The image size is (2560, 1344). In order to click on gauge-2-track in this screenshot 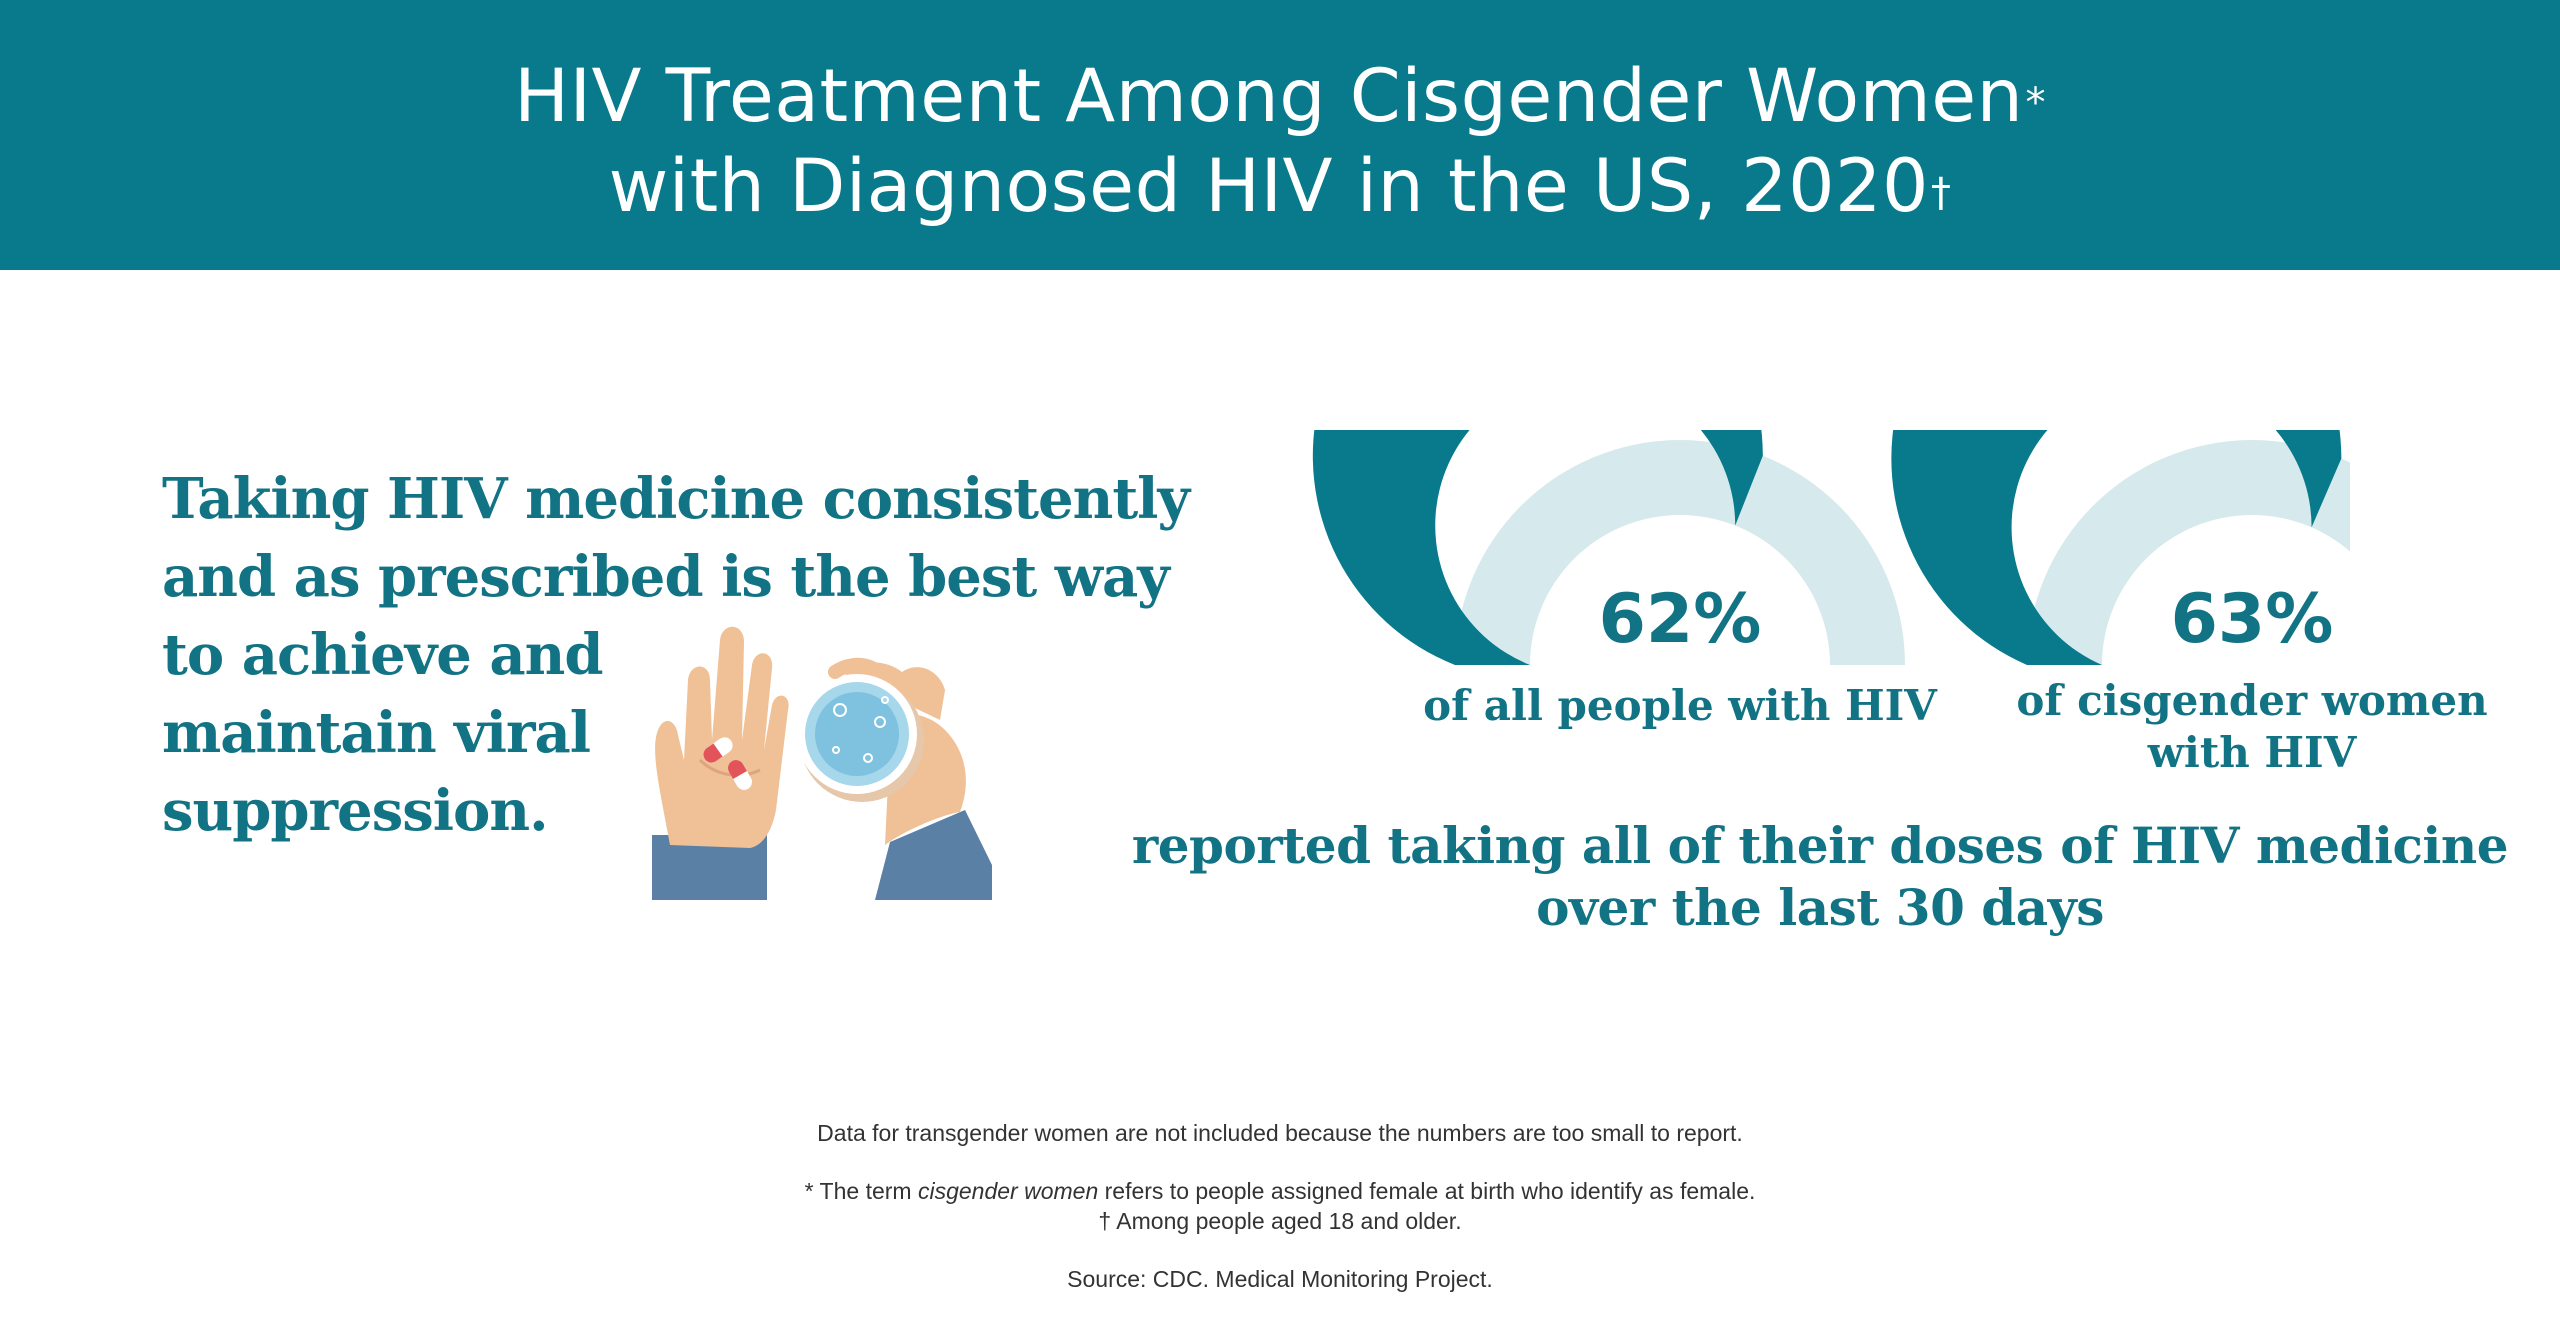, I will do `click(2188, 552)`.